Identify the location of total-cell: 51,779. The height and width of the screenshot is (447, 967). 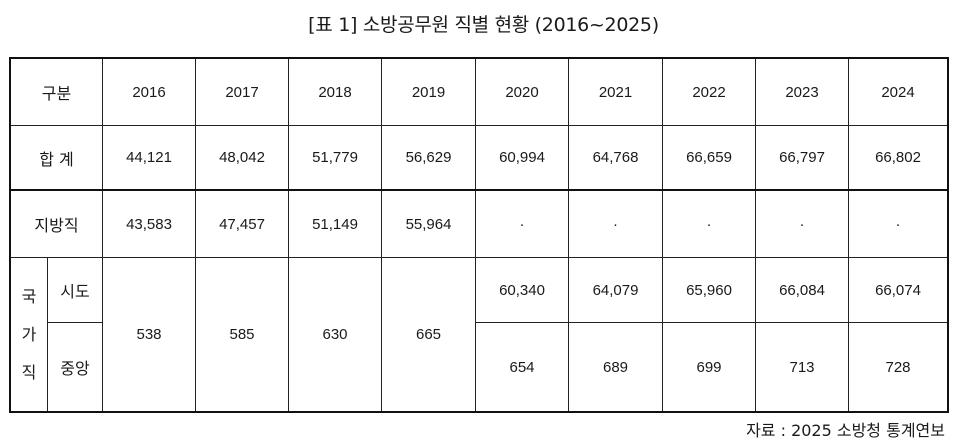
(335, 158).